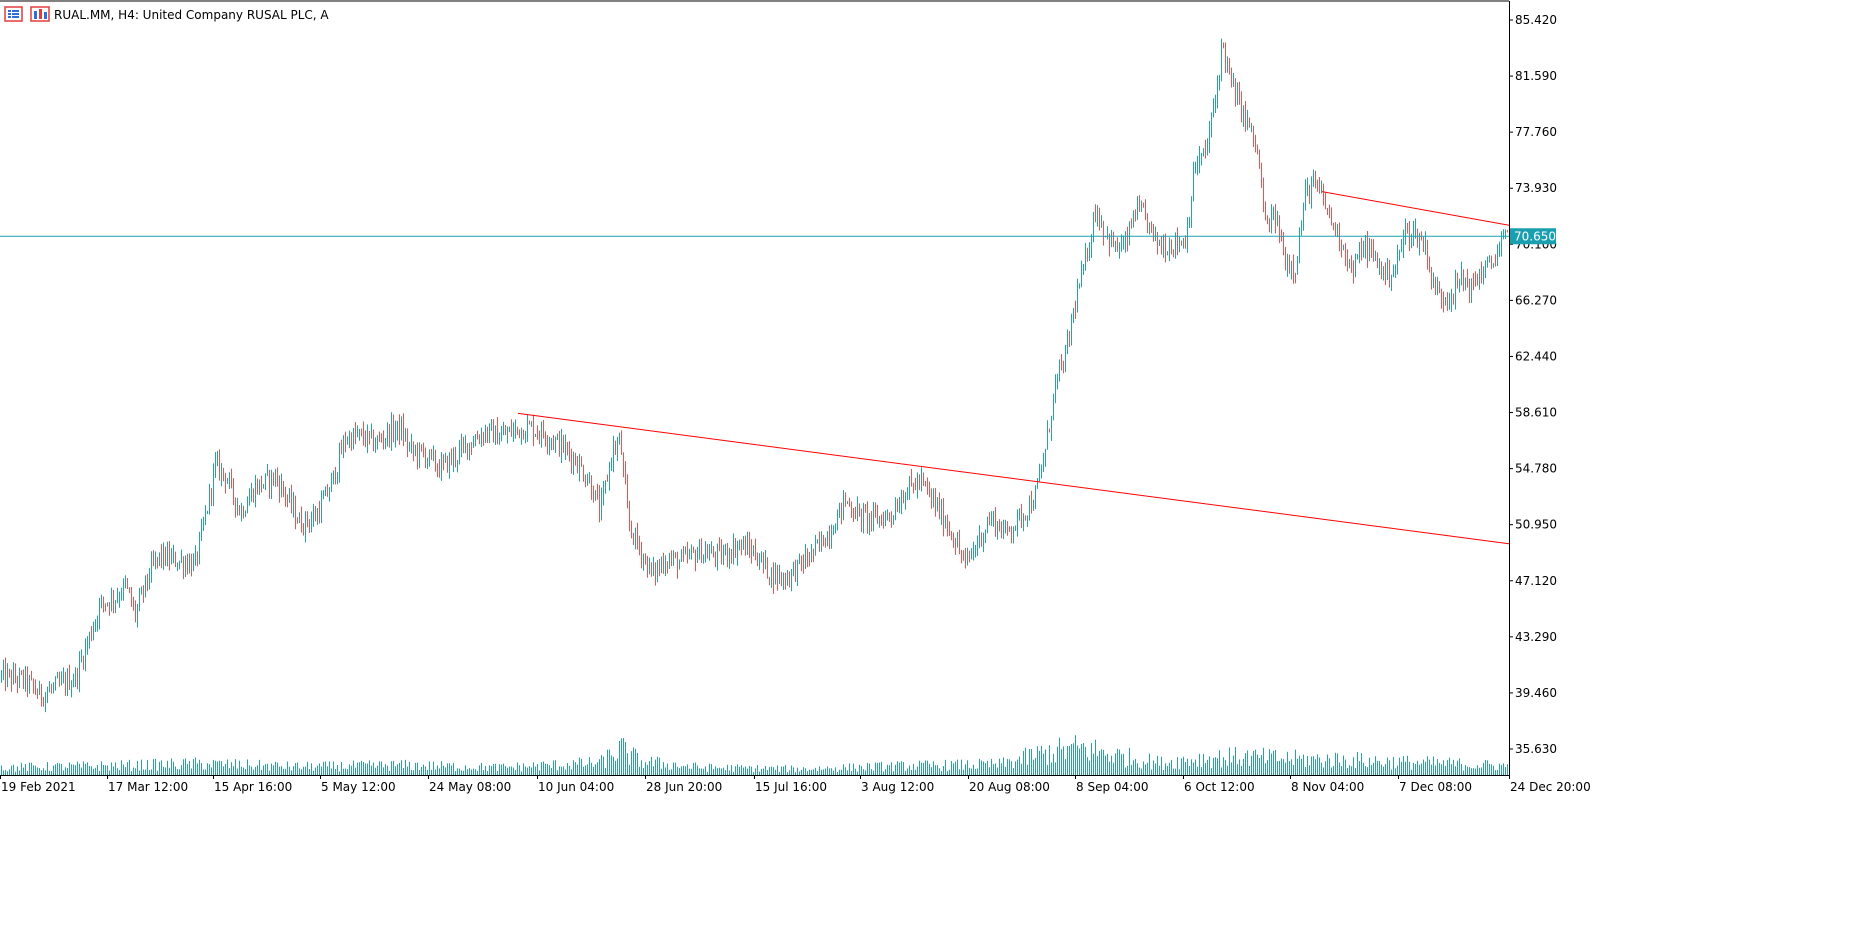 This screenshot has width=1861, height=948. What do you see at coordinates (1536, 749) in the screenshot?
I see `y-tick-label: 35.630` at bounding box center [1536, 749].